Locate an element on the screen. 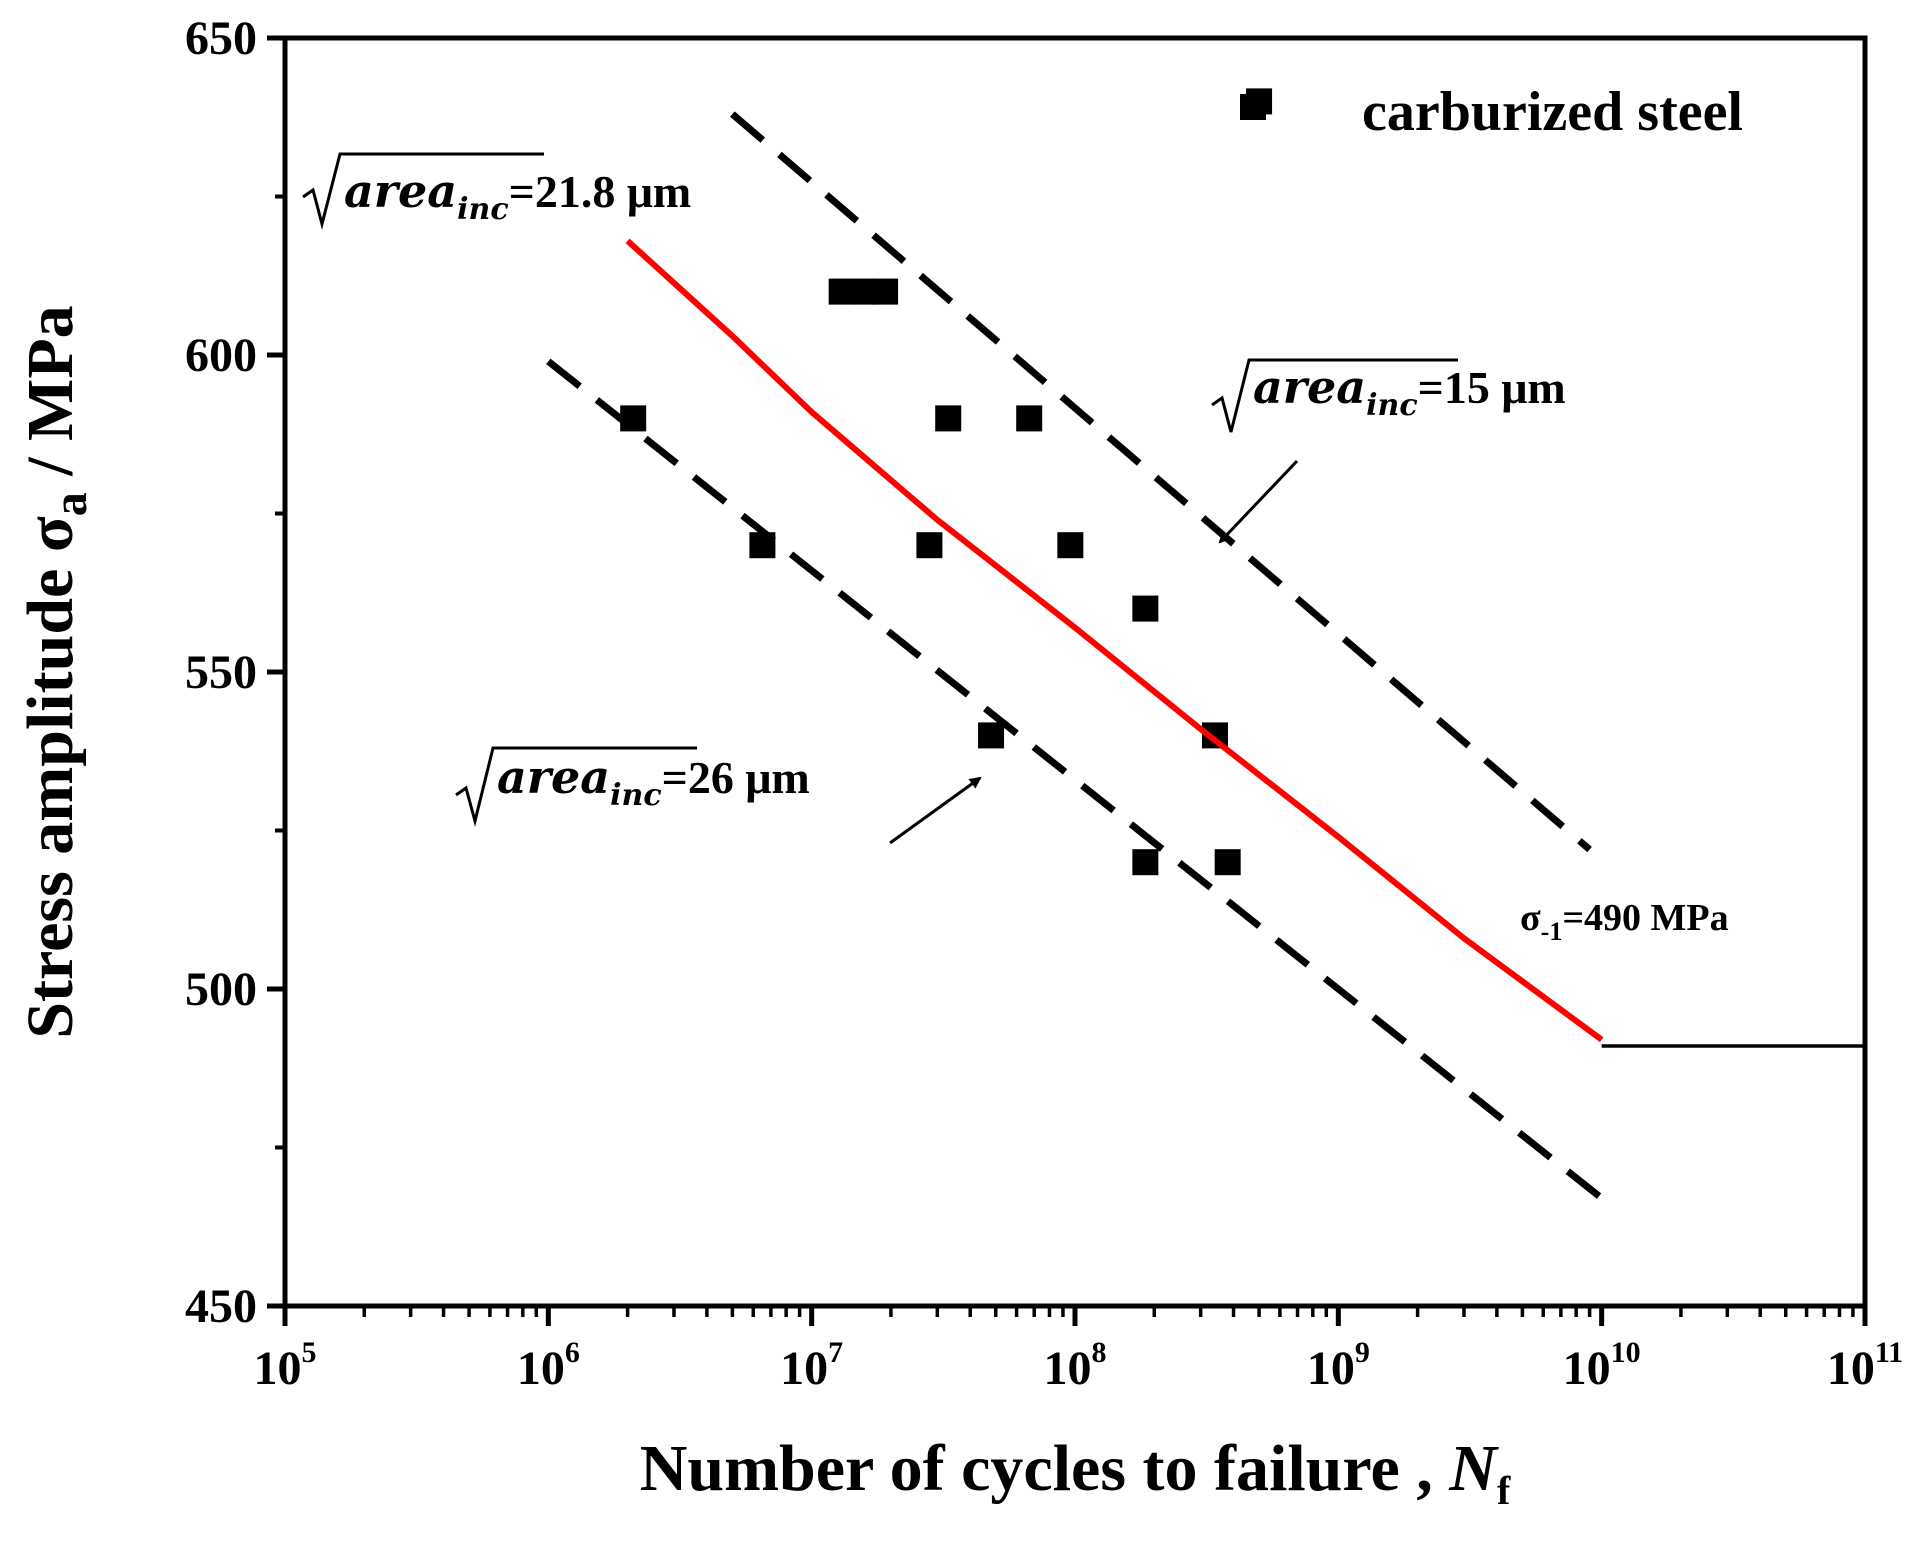  arrow-to-26-line is located at coordinates (935, 810).